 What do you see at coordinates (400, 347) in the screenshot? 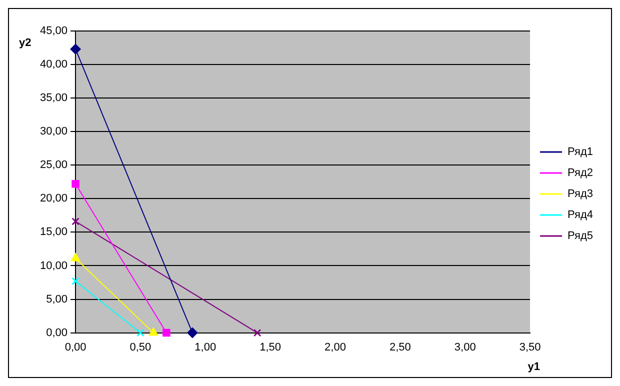
I see `x-tick-label: 2,50` at bounding box center [400, 347].